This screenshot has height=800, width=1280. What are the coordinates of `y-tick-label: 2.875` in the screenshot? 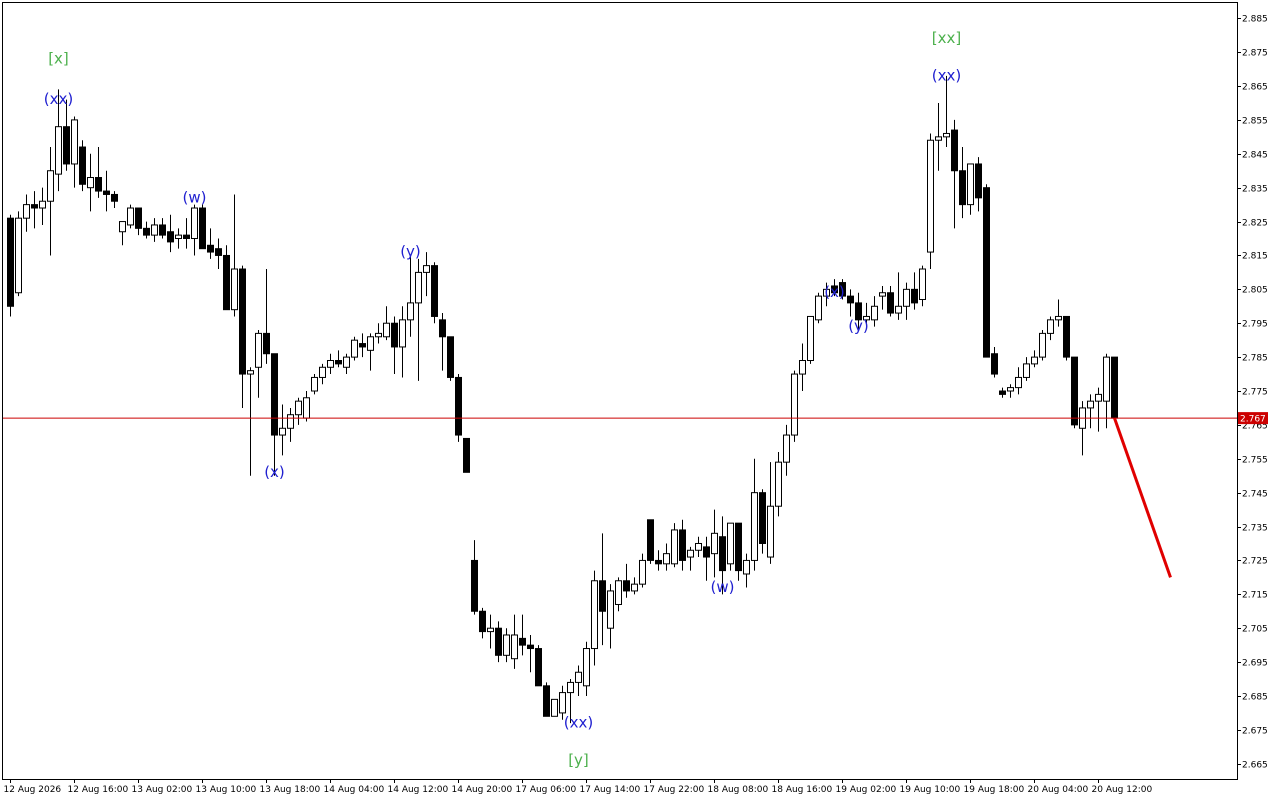 It's located at (1255, 54).